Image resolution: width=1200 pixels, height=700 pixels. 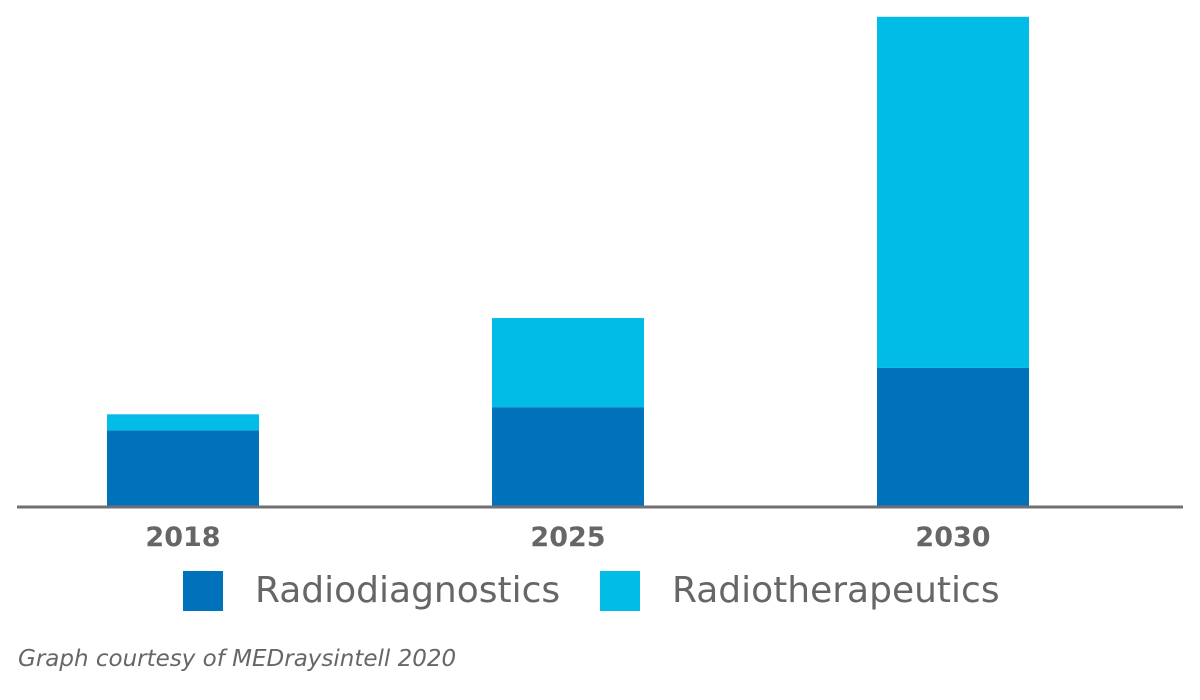 What do you see at coordinates (237, 659) in the screenshot?
I see `source-note: Graph courtesy of MEDraysintell 2020` at bounding box center [237, 659].